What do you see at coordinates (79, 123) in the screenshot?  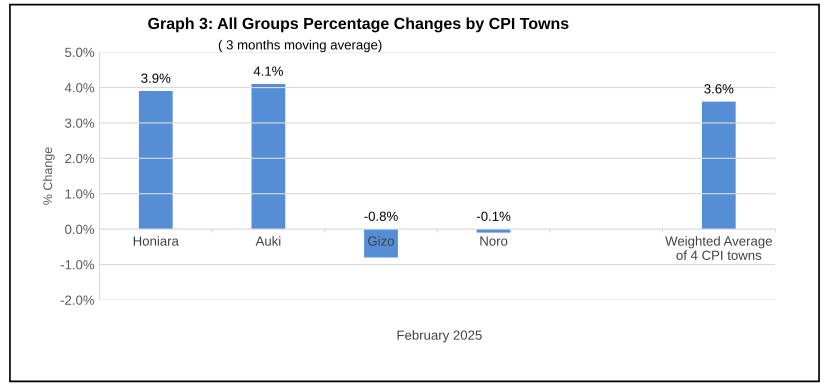 I see `y-tick-label: 3.0%` at bounding box center [79, 123].